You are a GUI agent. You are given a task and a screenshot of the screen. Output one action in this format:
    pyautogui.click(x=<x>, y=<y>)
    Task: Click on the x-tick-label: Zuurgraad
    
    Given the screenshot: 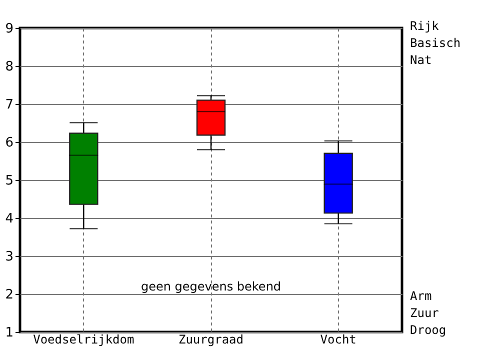 What is the action you would take?
    pyautogui.click(x=211, y=339)
    